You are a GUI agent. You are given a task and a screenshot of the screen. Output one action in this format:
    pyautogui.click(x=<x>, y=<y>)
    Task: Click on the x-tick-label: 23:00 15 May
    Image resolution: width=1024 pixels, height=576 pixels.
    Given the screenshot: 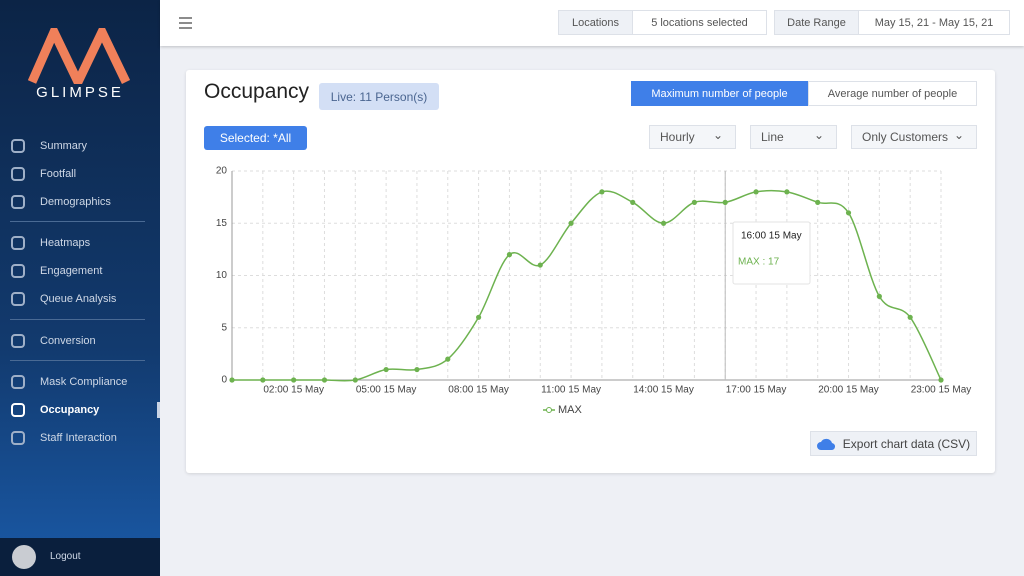 What is the action you would take?
    pyautogui.click(x=941, y=390)
    